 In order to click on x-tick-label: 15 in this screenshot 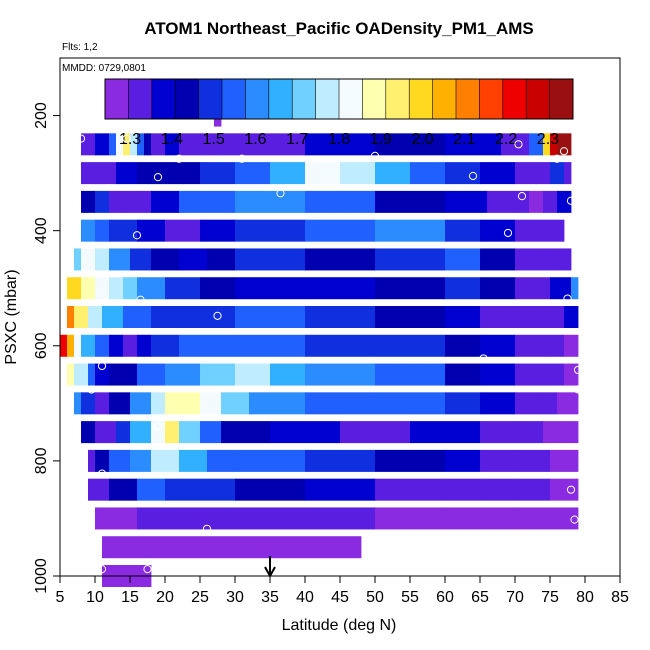, I will do `click(130, 597)`.